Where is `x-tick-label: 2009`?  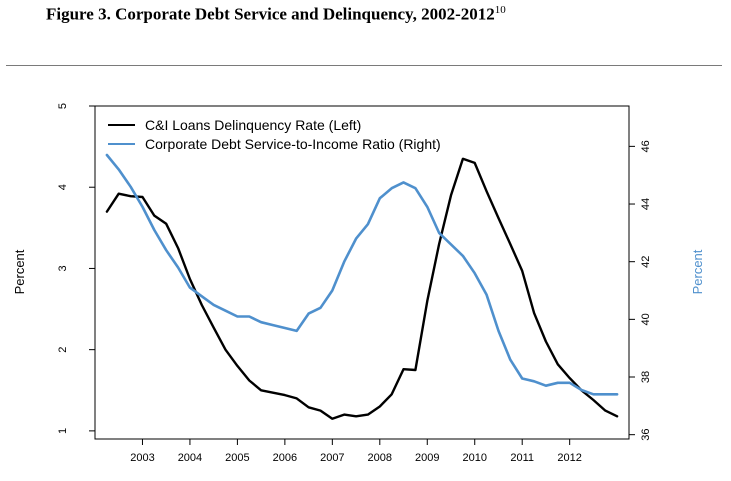
x-tick-label: 2009 is located at coordinates (427, 458).